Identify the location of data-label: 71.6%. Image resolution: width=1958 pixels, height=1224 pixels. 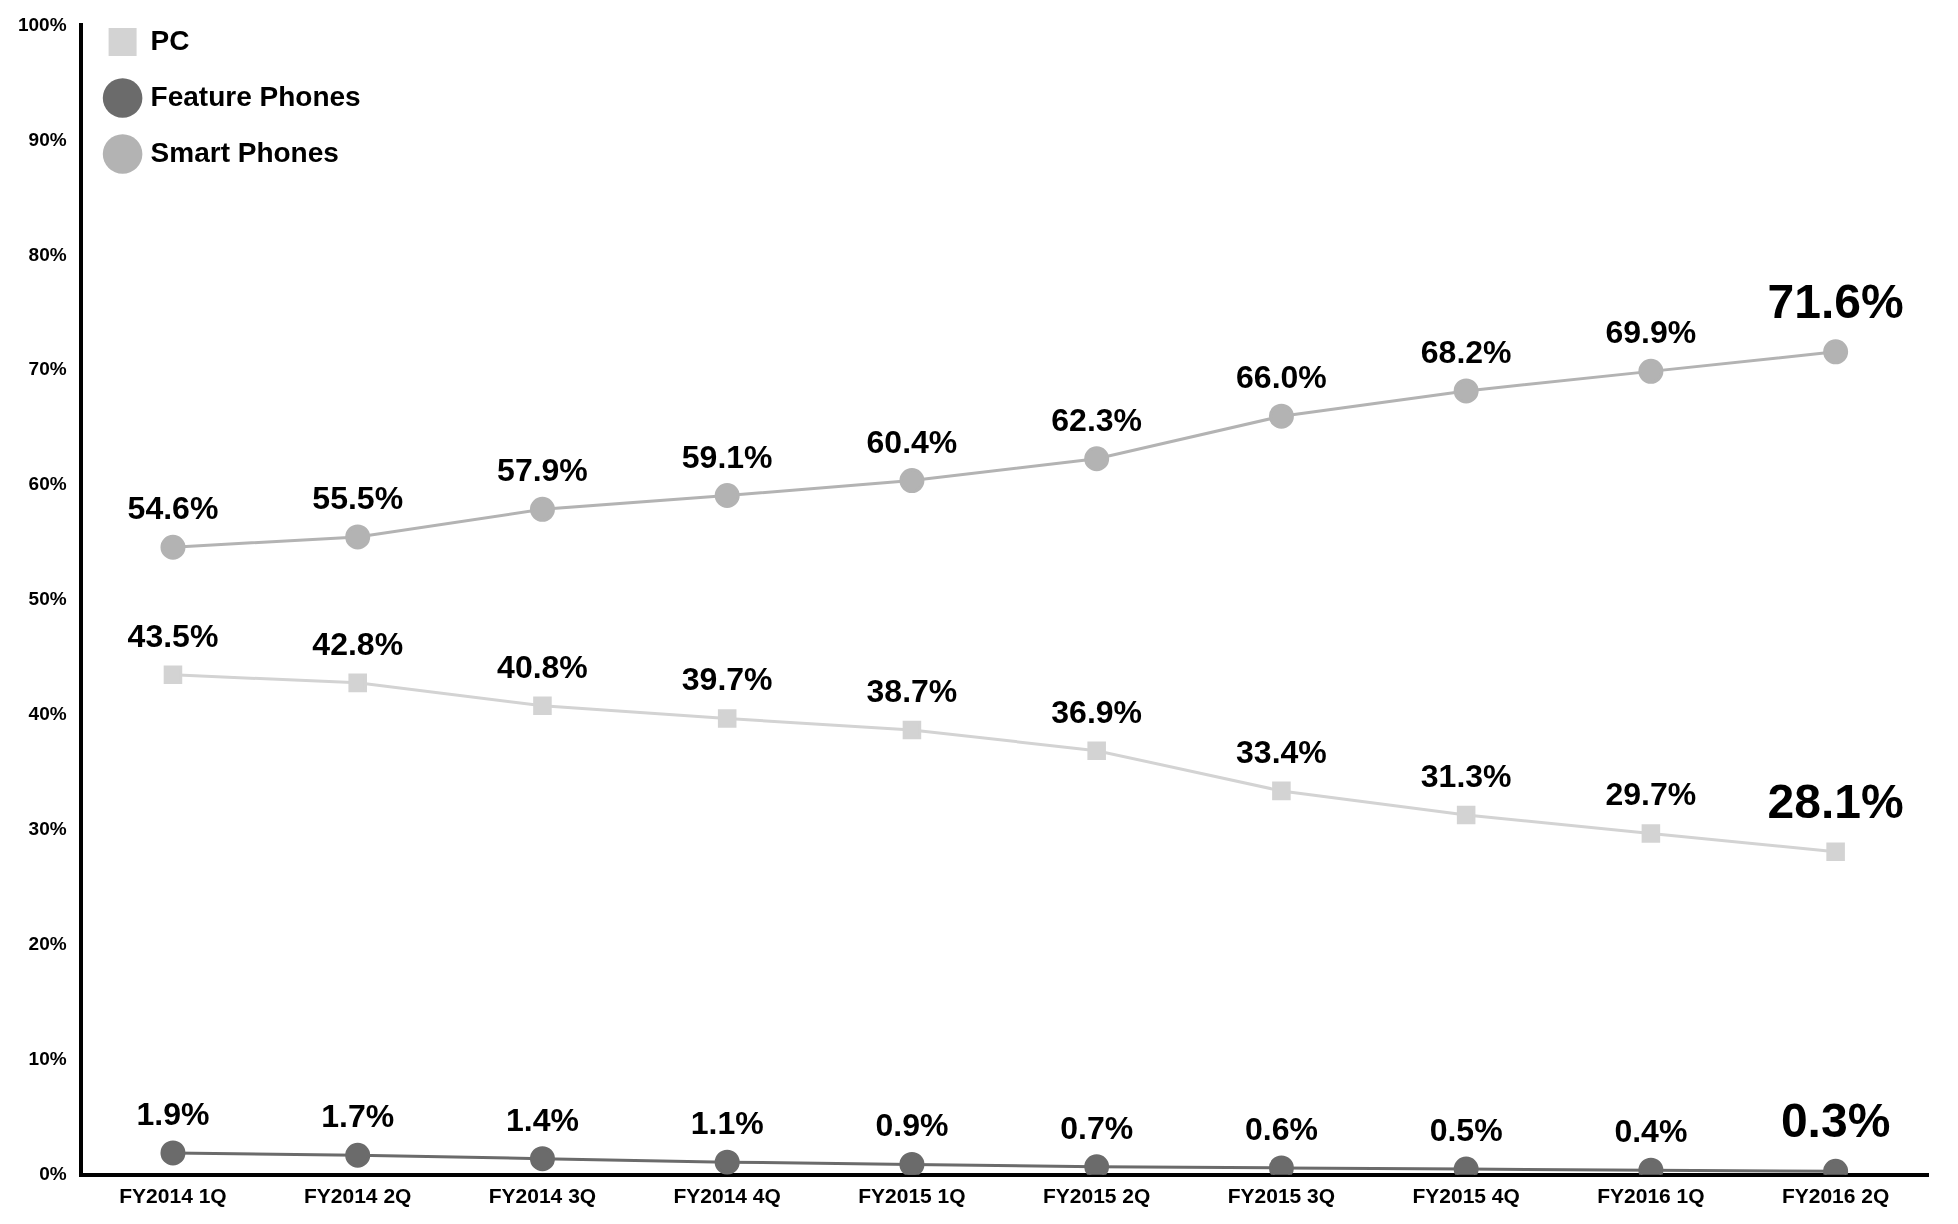
(1835, 301).